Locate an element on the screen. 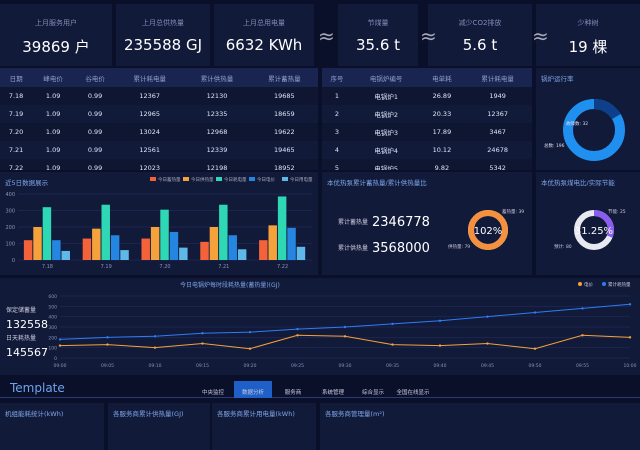 This screenshot has height=450, width=640. x-tick-label: 09:35 is located at coordinates (392, 366).